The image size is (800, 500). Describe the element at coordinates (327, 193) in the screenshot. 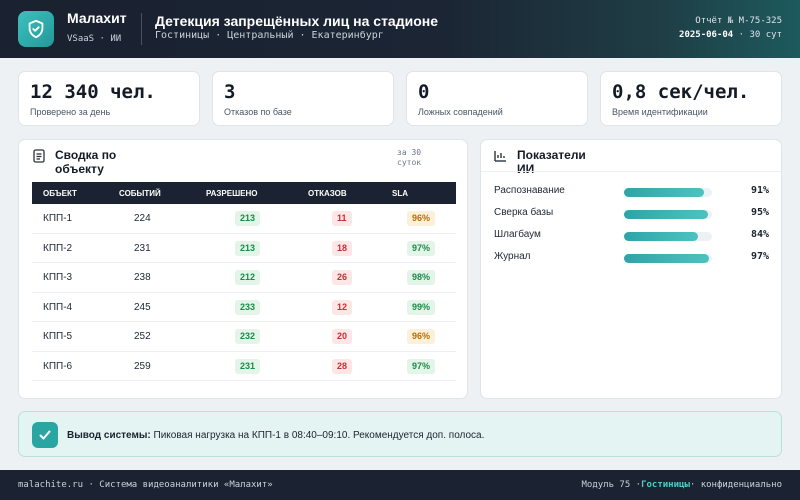

I see `column-header: ОТКАЗОВ` at that location.